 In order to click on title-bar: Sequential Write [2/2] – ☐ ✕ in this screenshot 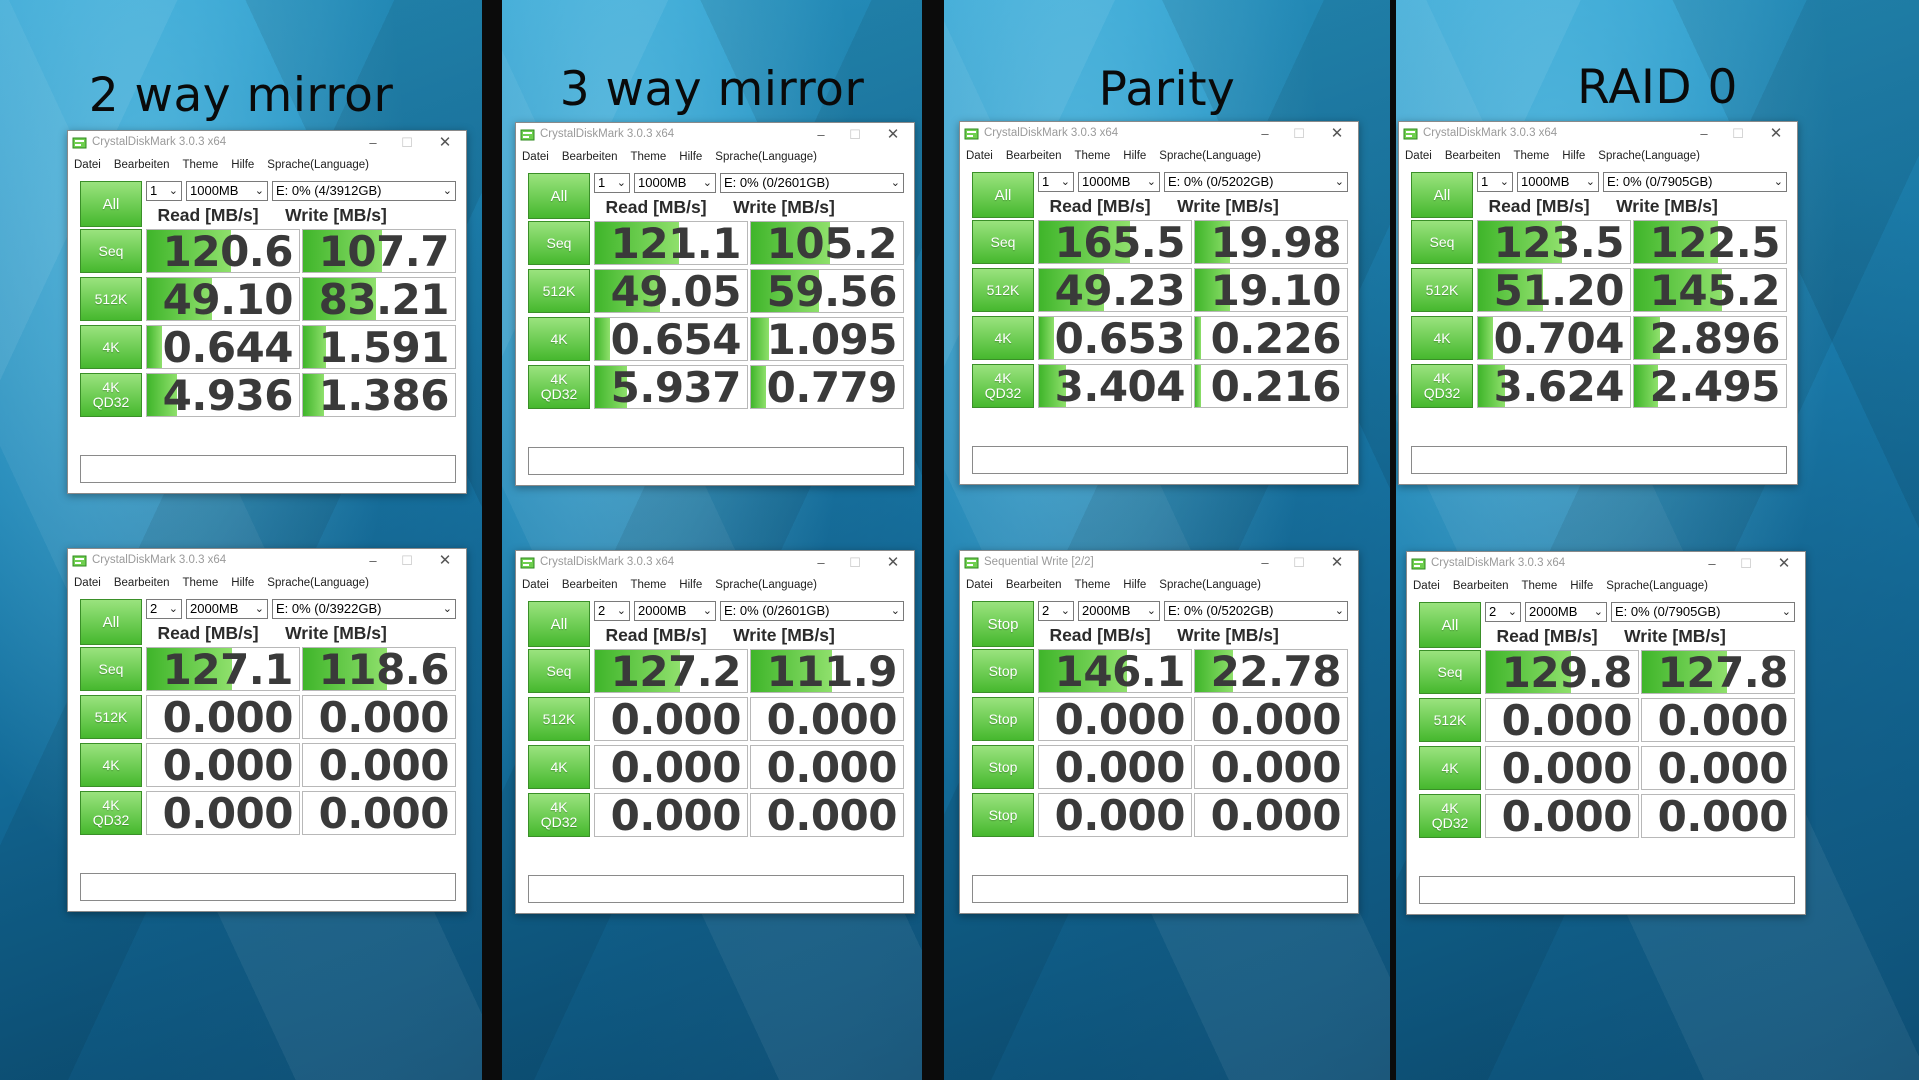, I will do `click(1159, 563)`.